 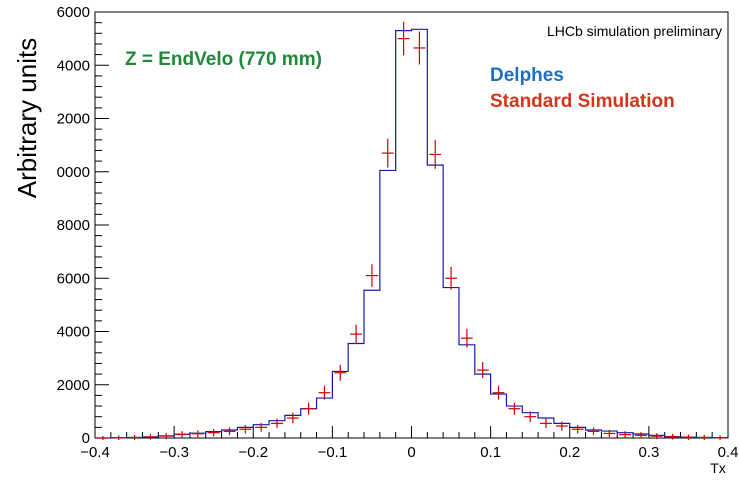 I want to click on x-tick-label: 0.4, so click(x=728, y=452).